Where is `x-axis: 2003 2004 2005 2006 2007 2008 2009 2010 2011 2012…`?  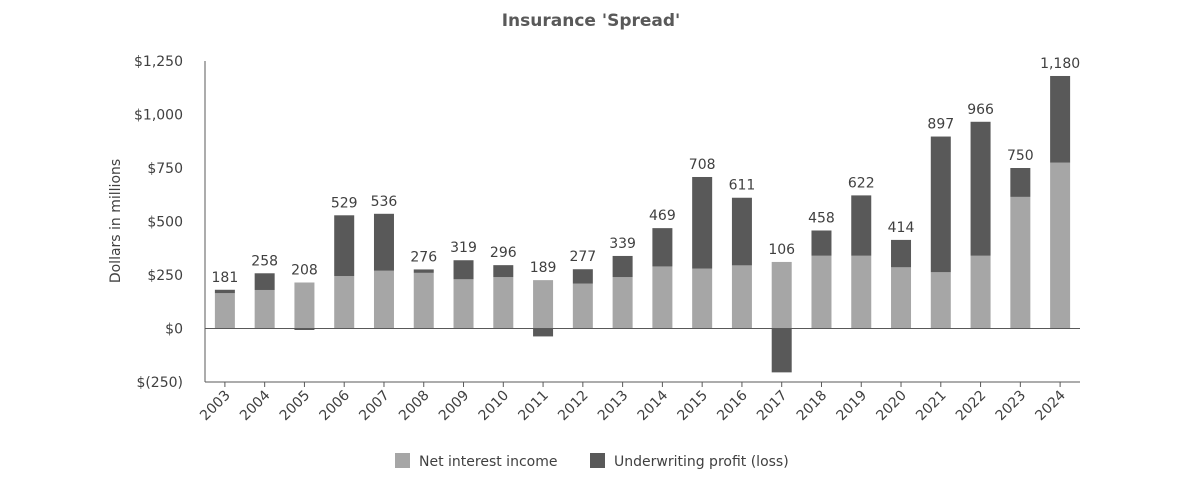 x-axis: 2003 2004 2005 2006 2007 2008 2009 2010 2011 2012… is located at coordinates (633, 403).